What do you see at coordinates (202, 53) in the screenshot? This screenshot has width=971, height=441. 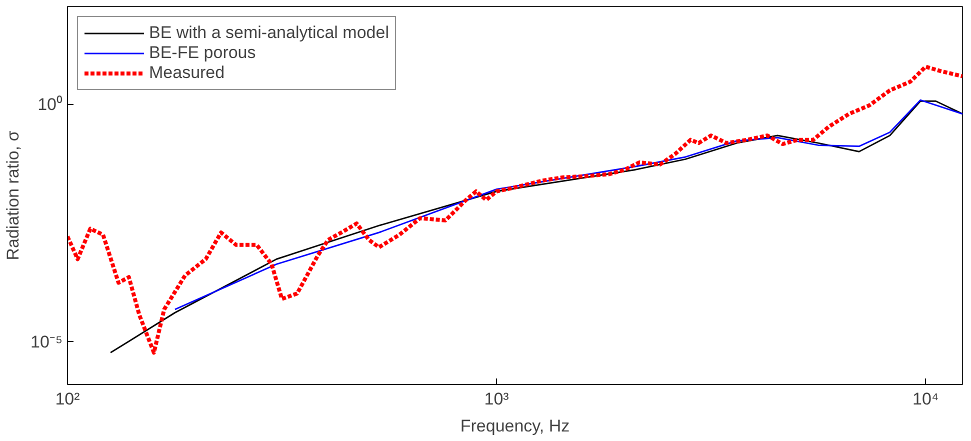 I see `legend-label: BE-FE porous` at bounding box center [202, 53].